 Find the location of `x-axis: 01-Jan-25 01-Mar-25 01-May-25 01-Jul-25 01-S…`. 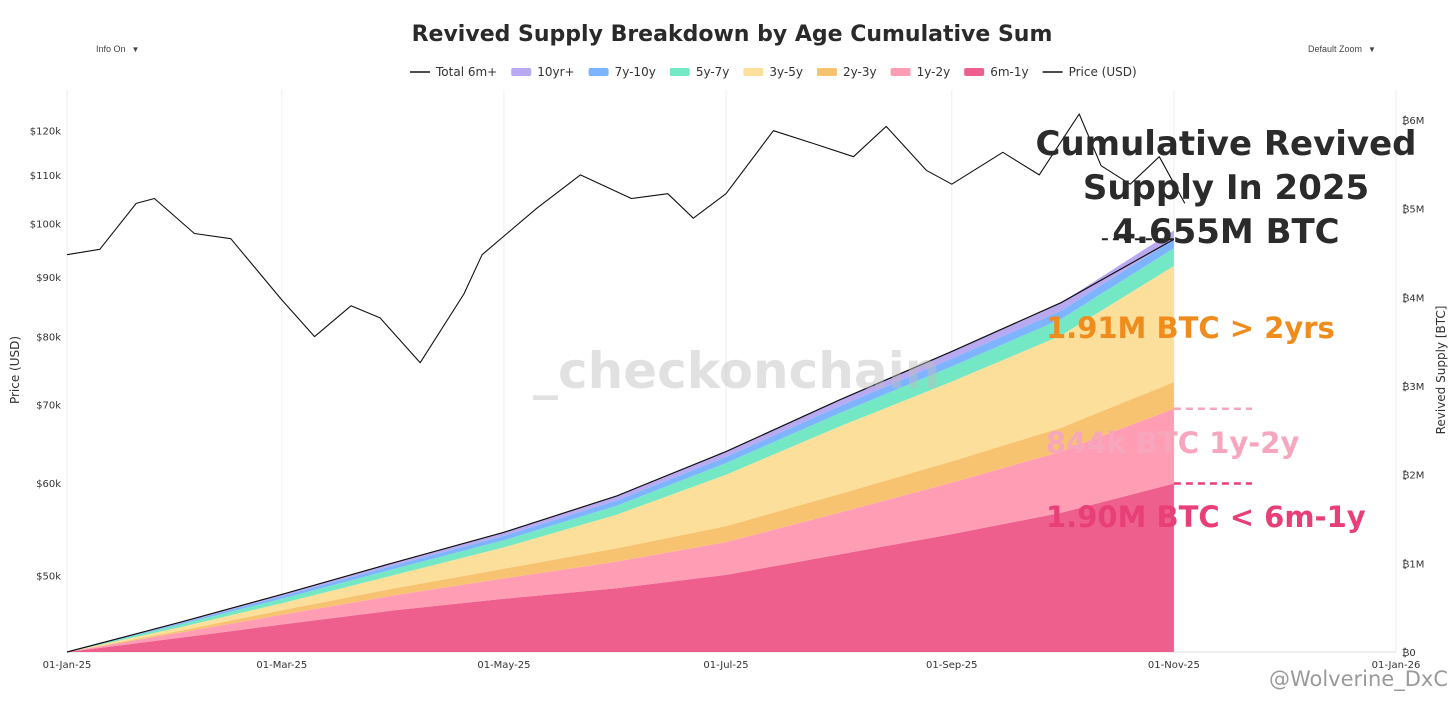

x-axis: 01-Jan-25 01-Mar-25 01-May-25 01-Jul-25 01-S… is located at coordinates (732, 665).